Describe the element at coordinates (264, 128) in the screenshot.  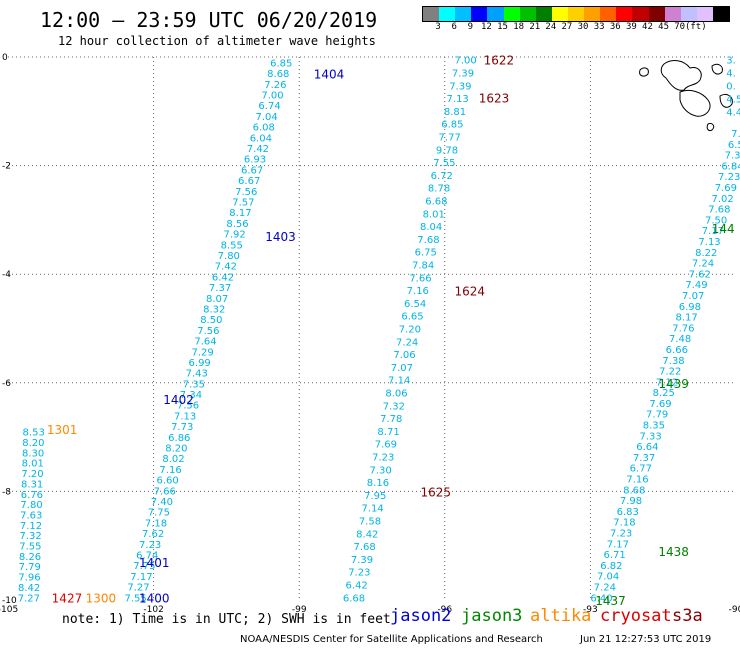
I see `wave-height-value: 6.08` at that location.